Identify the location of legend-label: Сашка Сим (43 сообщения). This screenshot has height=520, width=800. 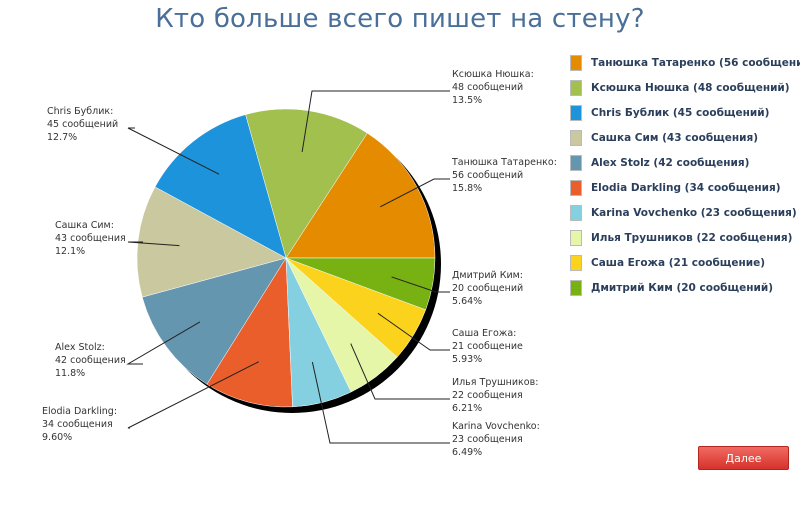
(675, 137).